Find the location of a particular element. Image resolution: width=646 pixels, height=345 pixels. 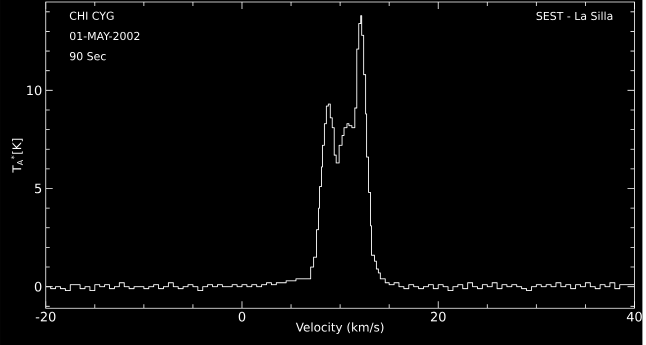

x-axis-title: Velocity (km/s) is located at coordinates (340, 328).